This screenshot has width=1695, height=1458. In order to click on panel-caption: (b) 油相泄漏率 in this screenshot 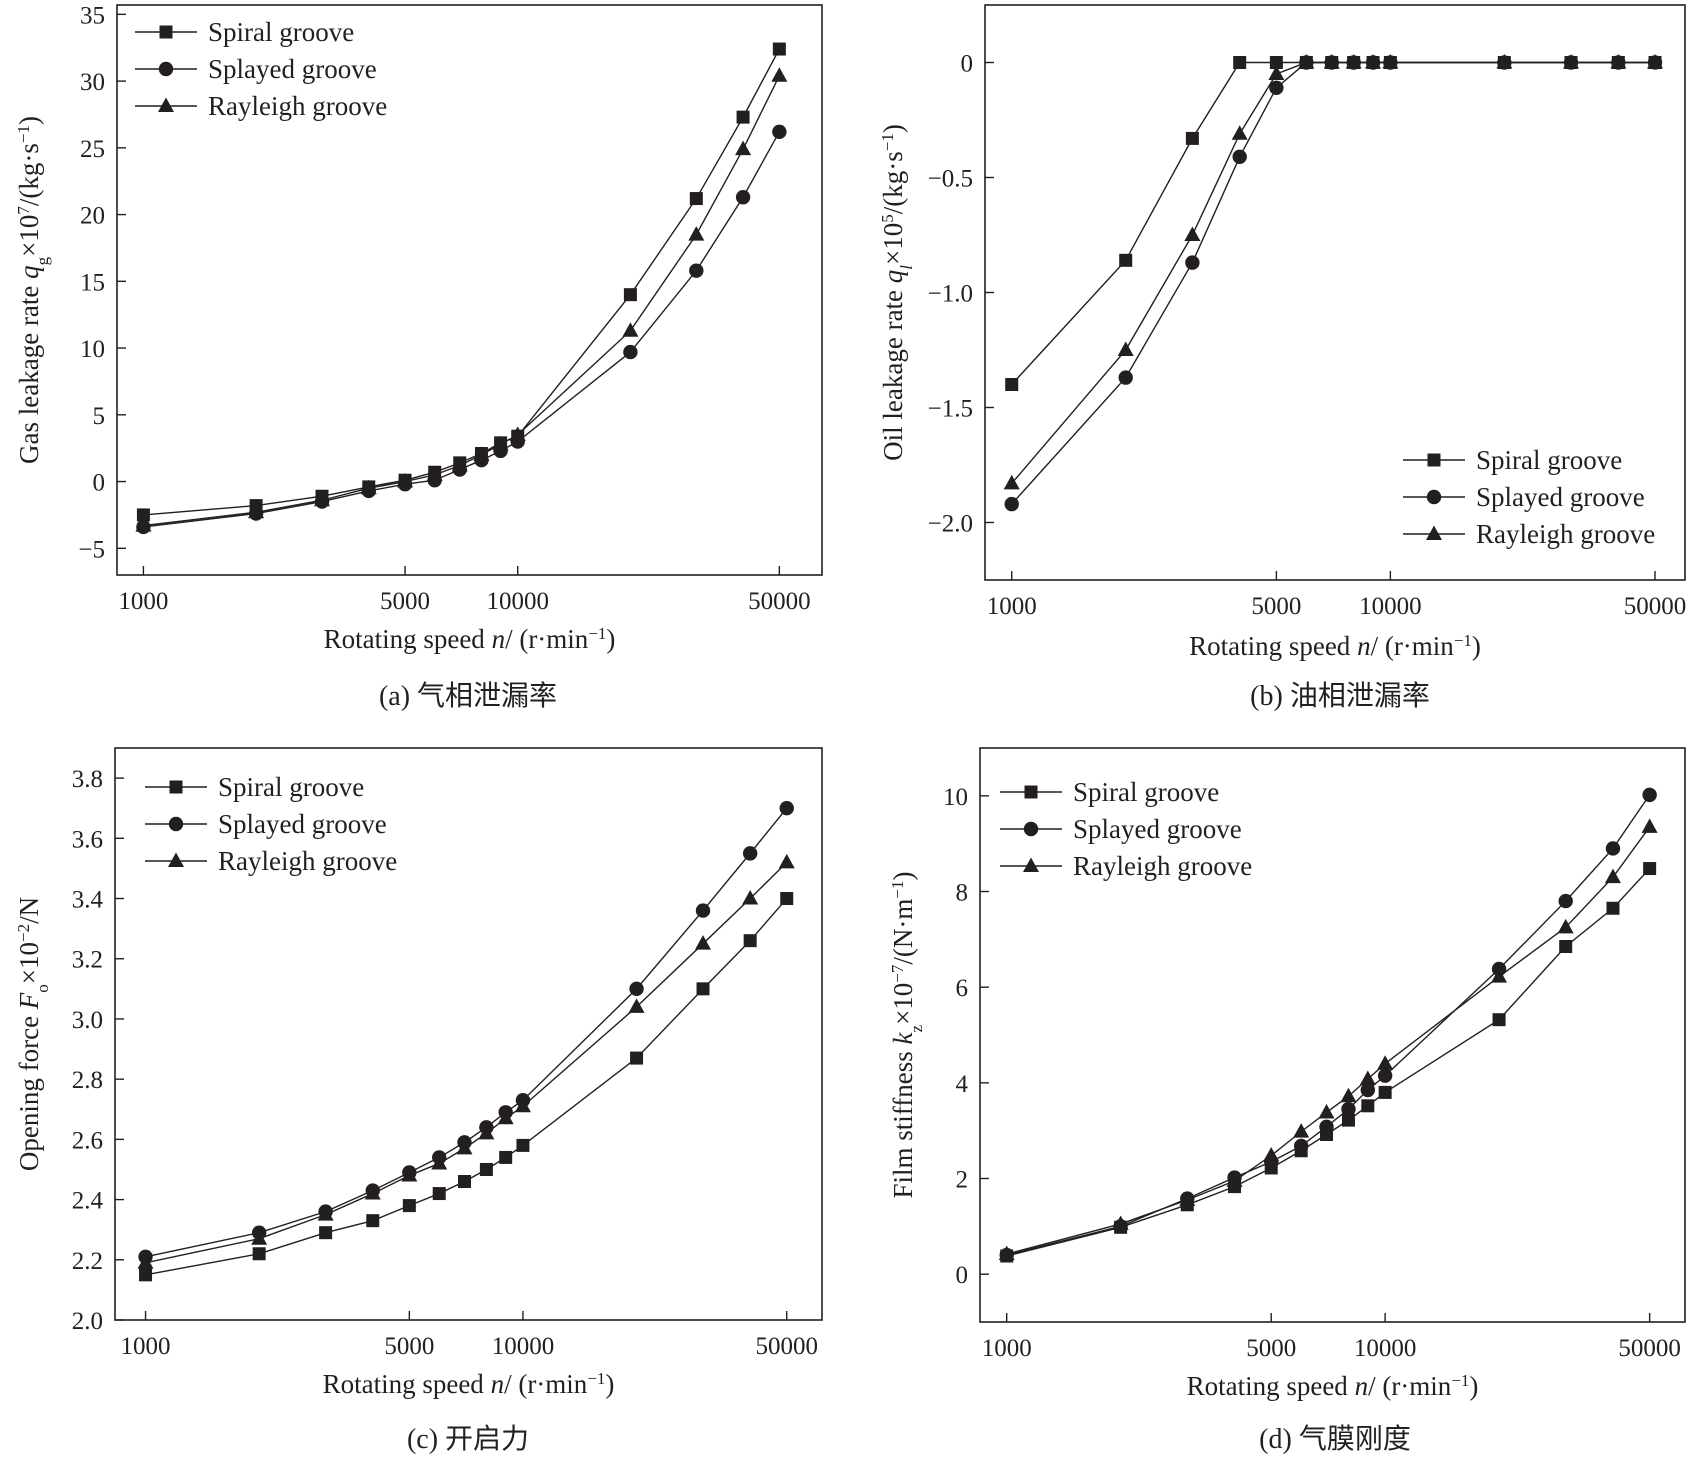, I will do `click(1340, 696)`.